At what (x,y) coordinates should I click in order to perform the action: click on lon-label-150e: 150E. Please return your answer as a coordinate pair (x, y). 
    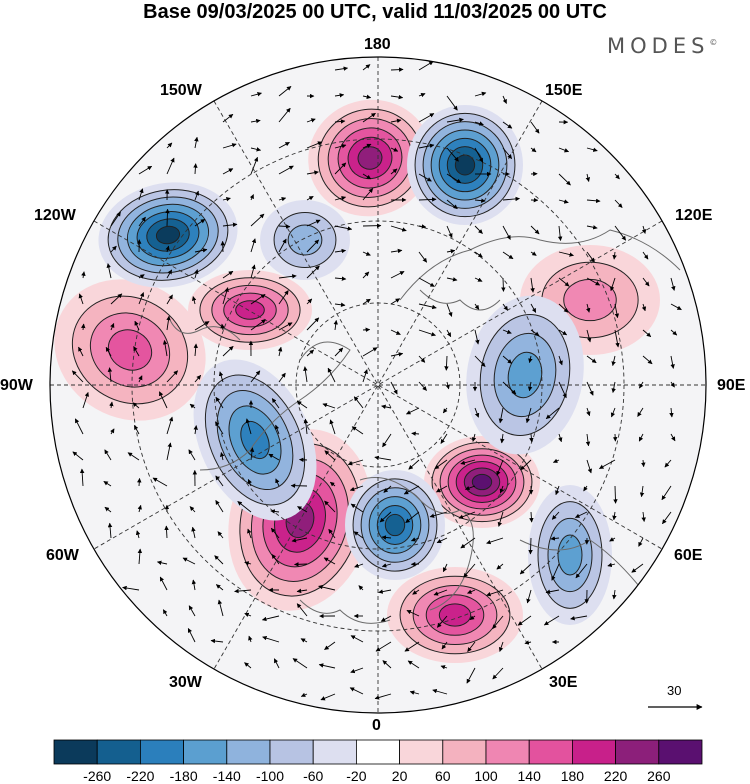
    Looking at the image, I should click on (563, 91).